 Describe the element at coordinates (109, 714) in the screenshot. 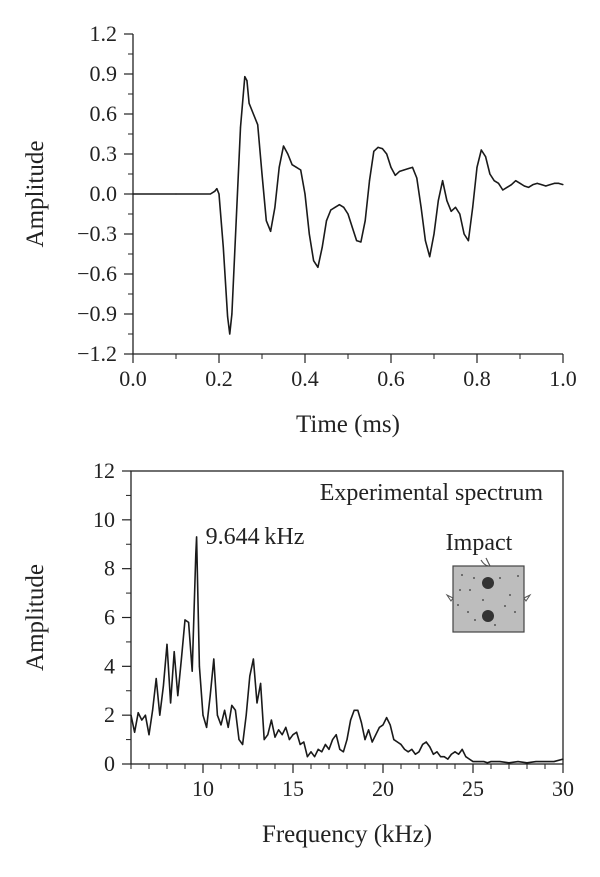

I see `y-tick-label: 2` at that location.